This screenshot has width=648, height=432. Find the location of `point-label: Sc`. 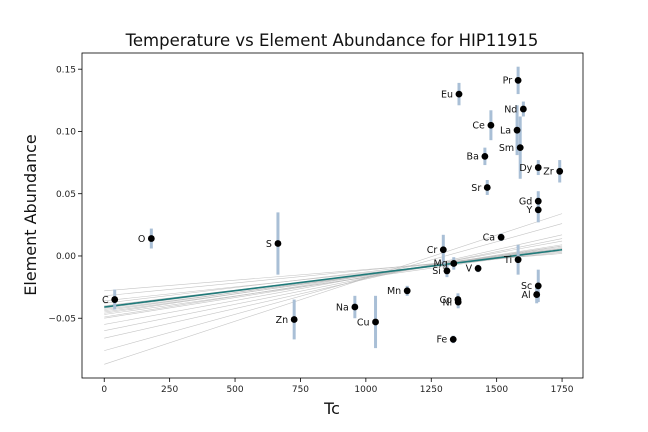

point-label: Sc is located at coordinates (526, 286).